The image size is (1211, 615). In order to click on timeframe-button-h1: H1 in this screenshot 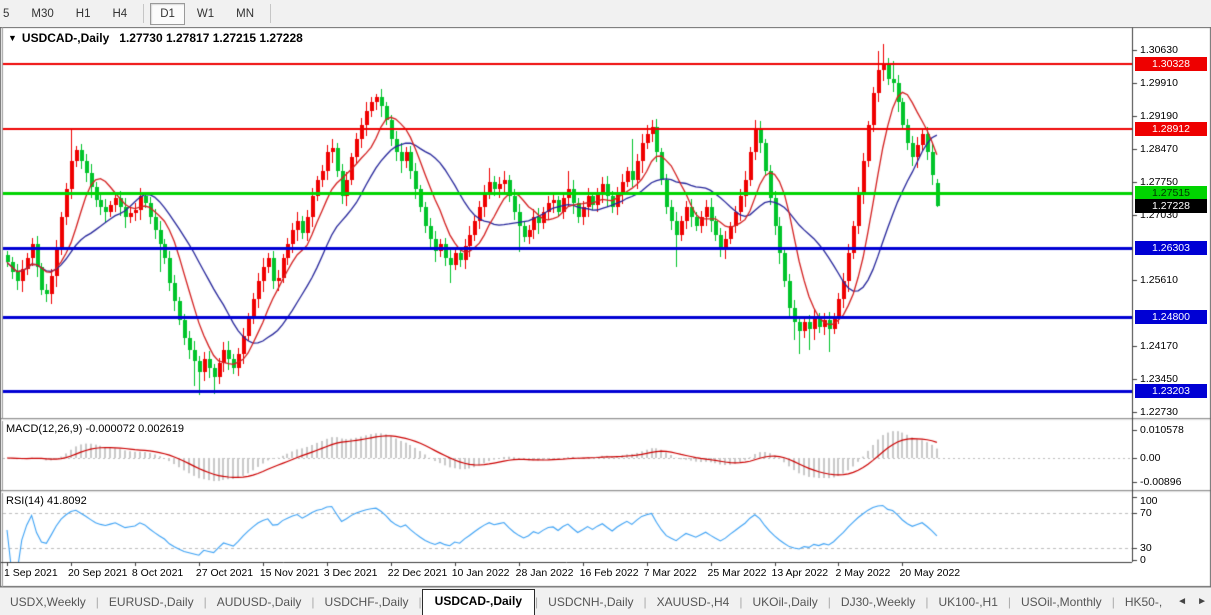, I will do `click(83, 13)`.